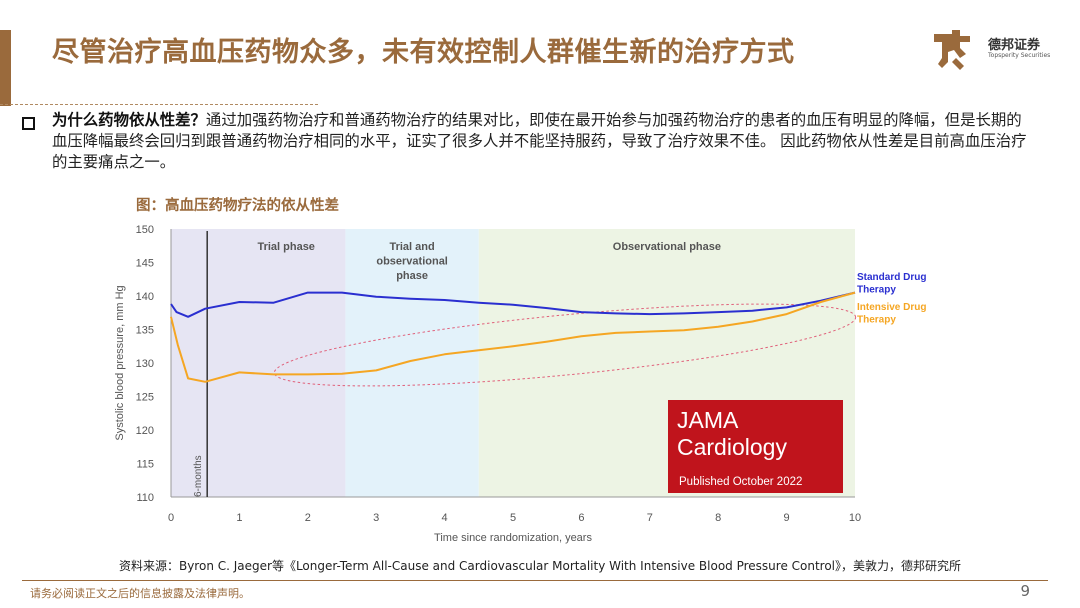 The height and width of the screenshot is (608, 1080). What do you see at coordinates (237, 205) in the screenshot?
I see `figure-title: 图：高血压药物疗法的依从性差` at bounding box center [237, 205].